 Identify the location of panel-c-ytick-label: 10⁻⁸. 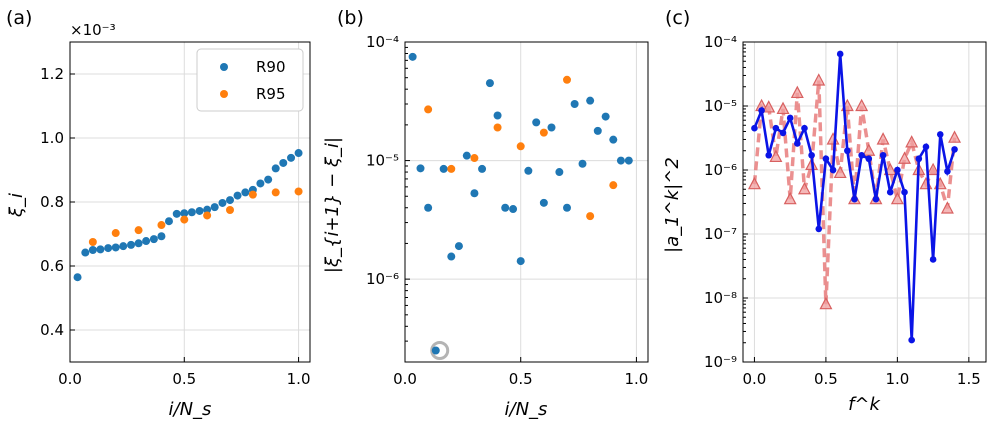
(720, 298).